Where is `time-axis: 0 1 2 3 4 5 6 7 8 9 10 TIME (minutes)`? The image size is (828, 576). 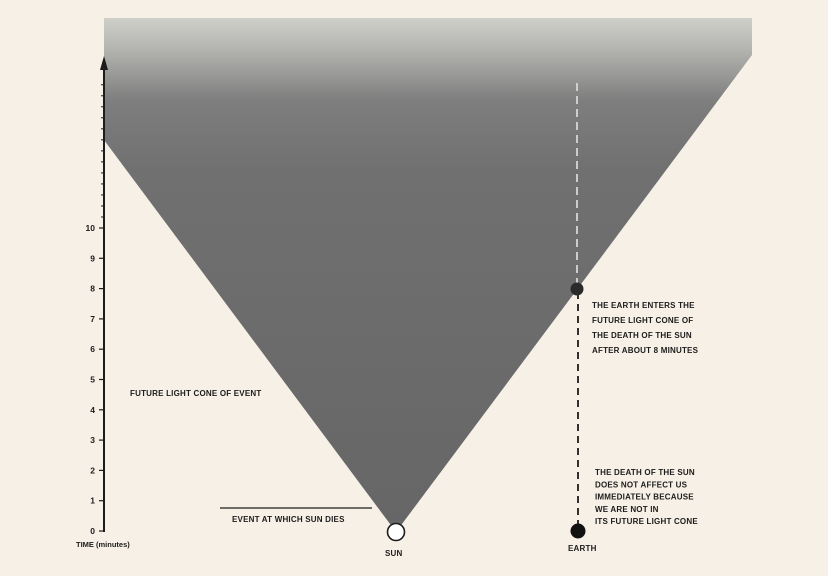
time-axis: 0 1 2 3 4 5 6 7 8 9 10 TIME (minutes) is located at coordinates (103, 302).